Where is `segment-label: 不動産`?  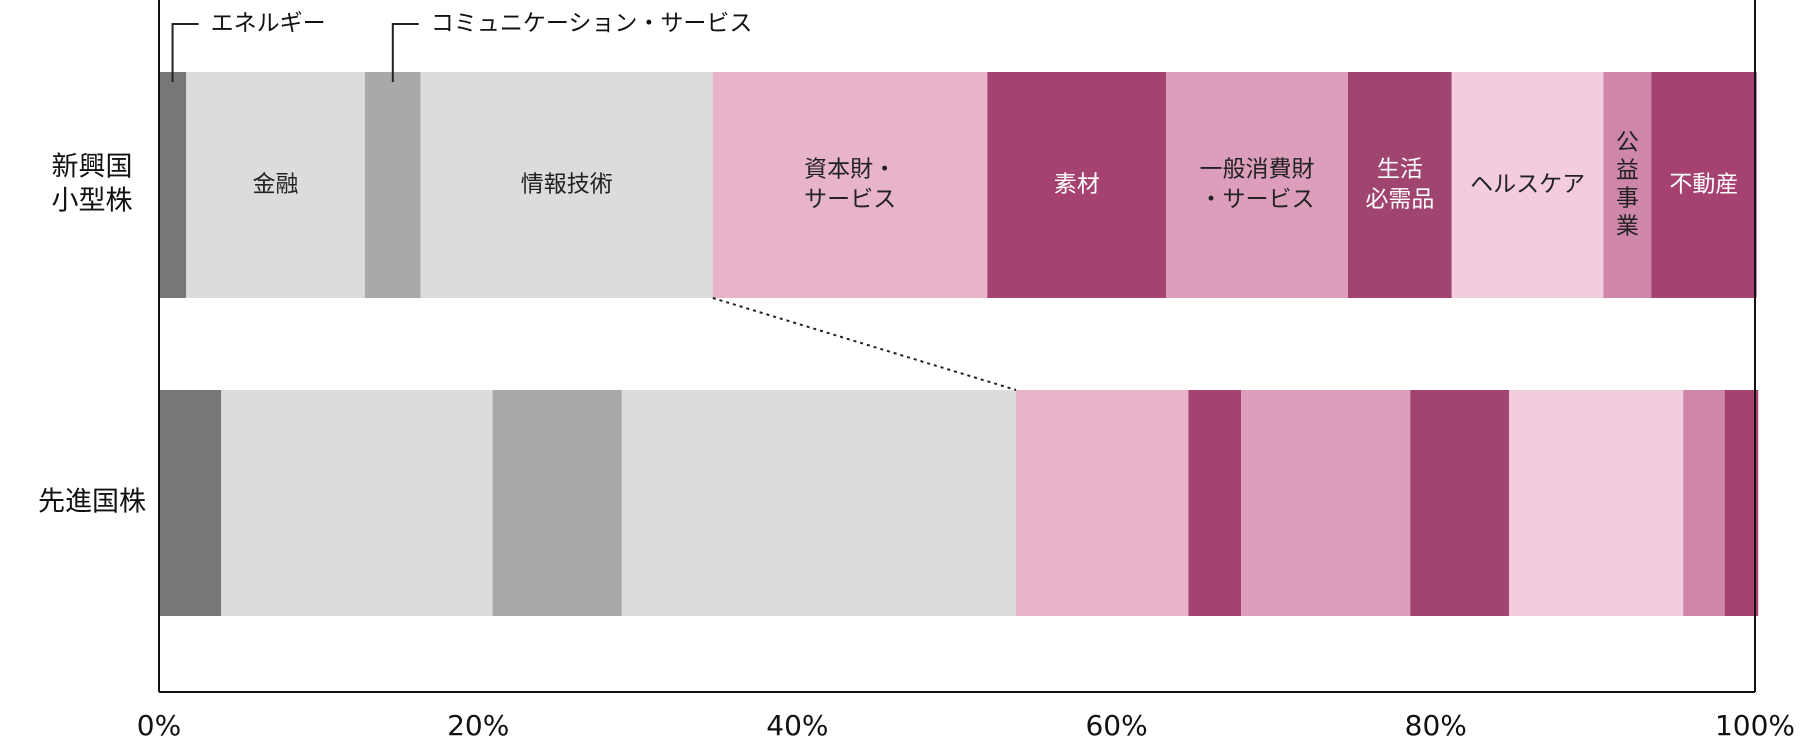
segment-label: 不動産 is located at coordinates (1703, 185).